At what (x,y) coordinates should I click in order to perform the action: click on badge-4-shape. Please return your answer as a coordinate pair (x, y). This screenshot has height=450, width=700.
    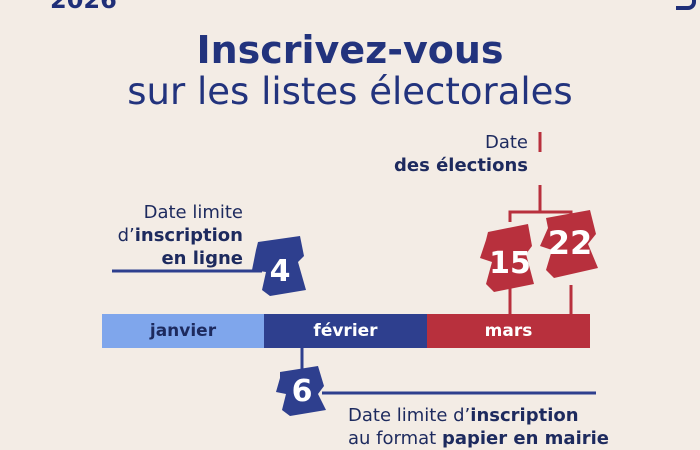
    Looking at the image, I should click on (279, 266).